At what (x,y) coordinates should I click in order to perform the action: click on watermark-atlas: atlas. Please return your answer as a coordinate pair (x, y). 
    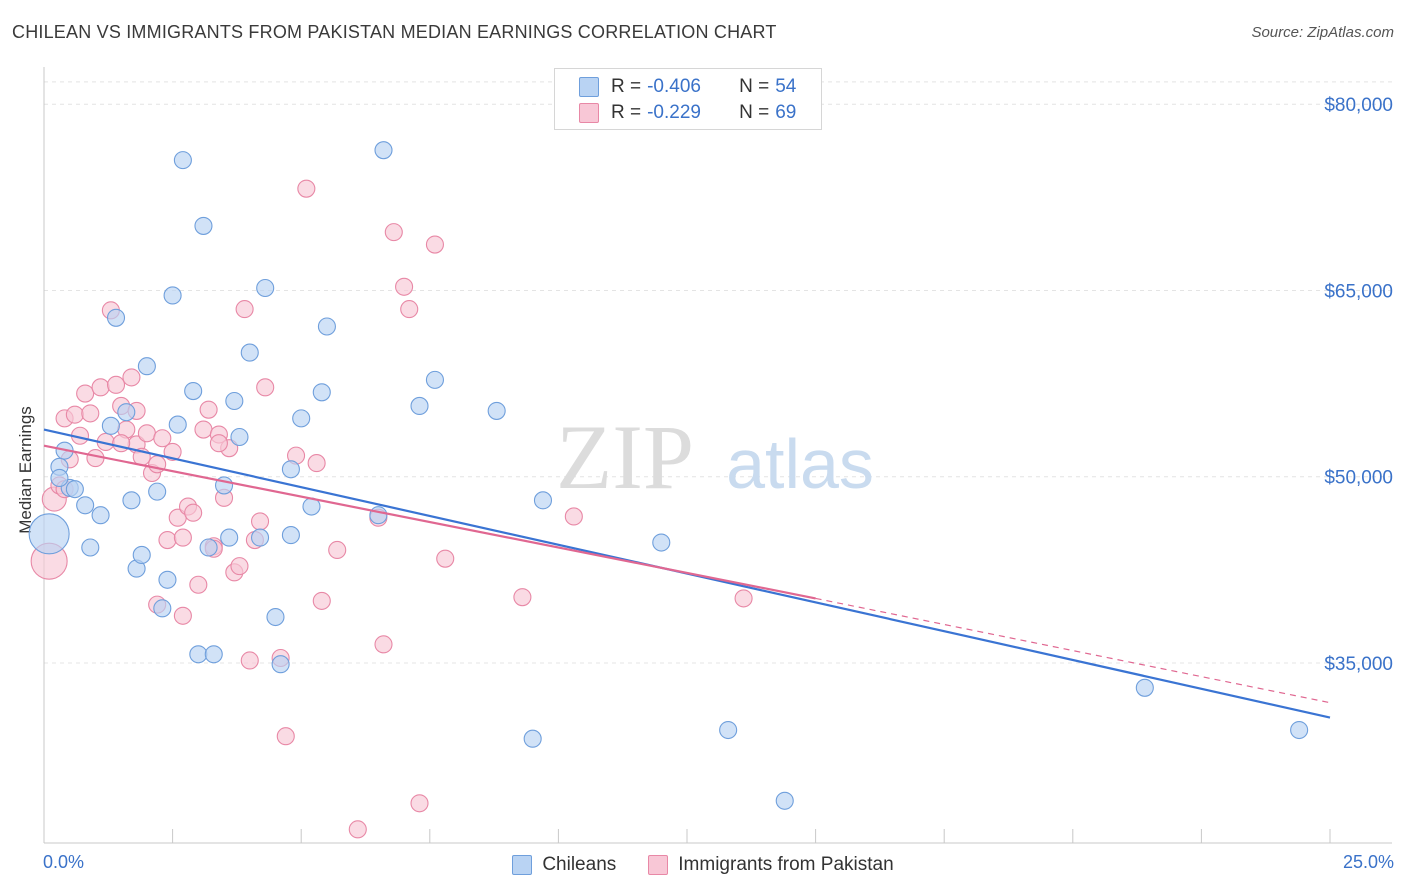
    Looking at the image, I should click on (800, 464).